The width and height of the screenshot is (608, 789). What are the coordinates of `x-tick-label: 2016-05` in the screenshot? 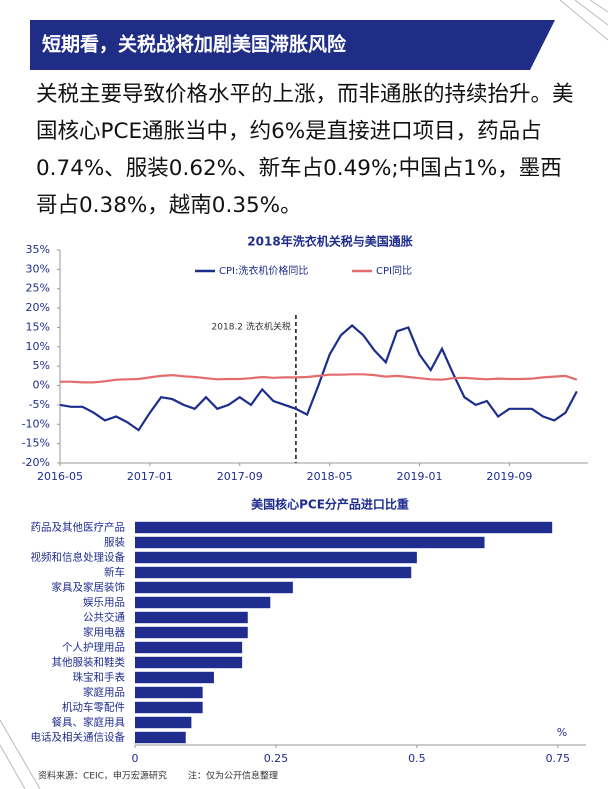 It's located at (60, 476).